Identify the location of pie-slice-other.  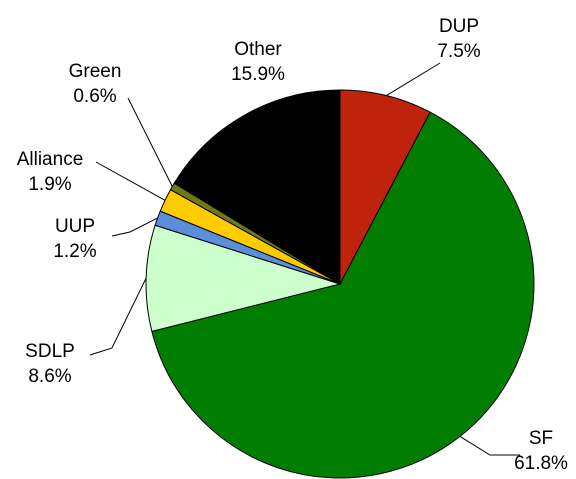
(257, 187).